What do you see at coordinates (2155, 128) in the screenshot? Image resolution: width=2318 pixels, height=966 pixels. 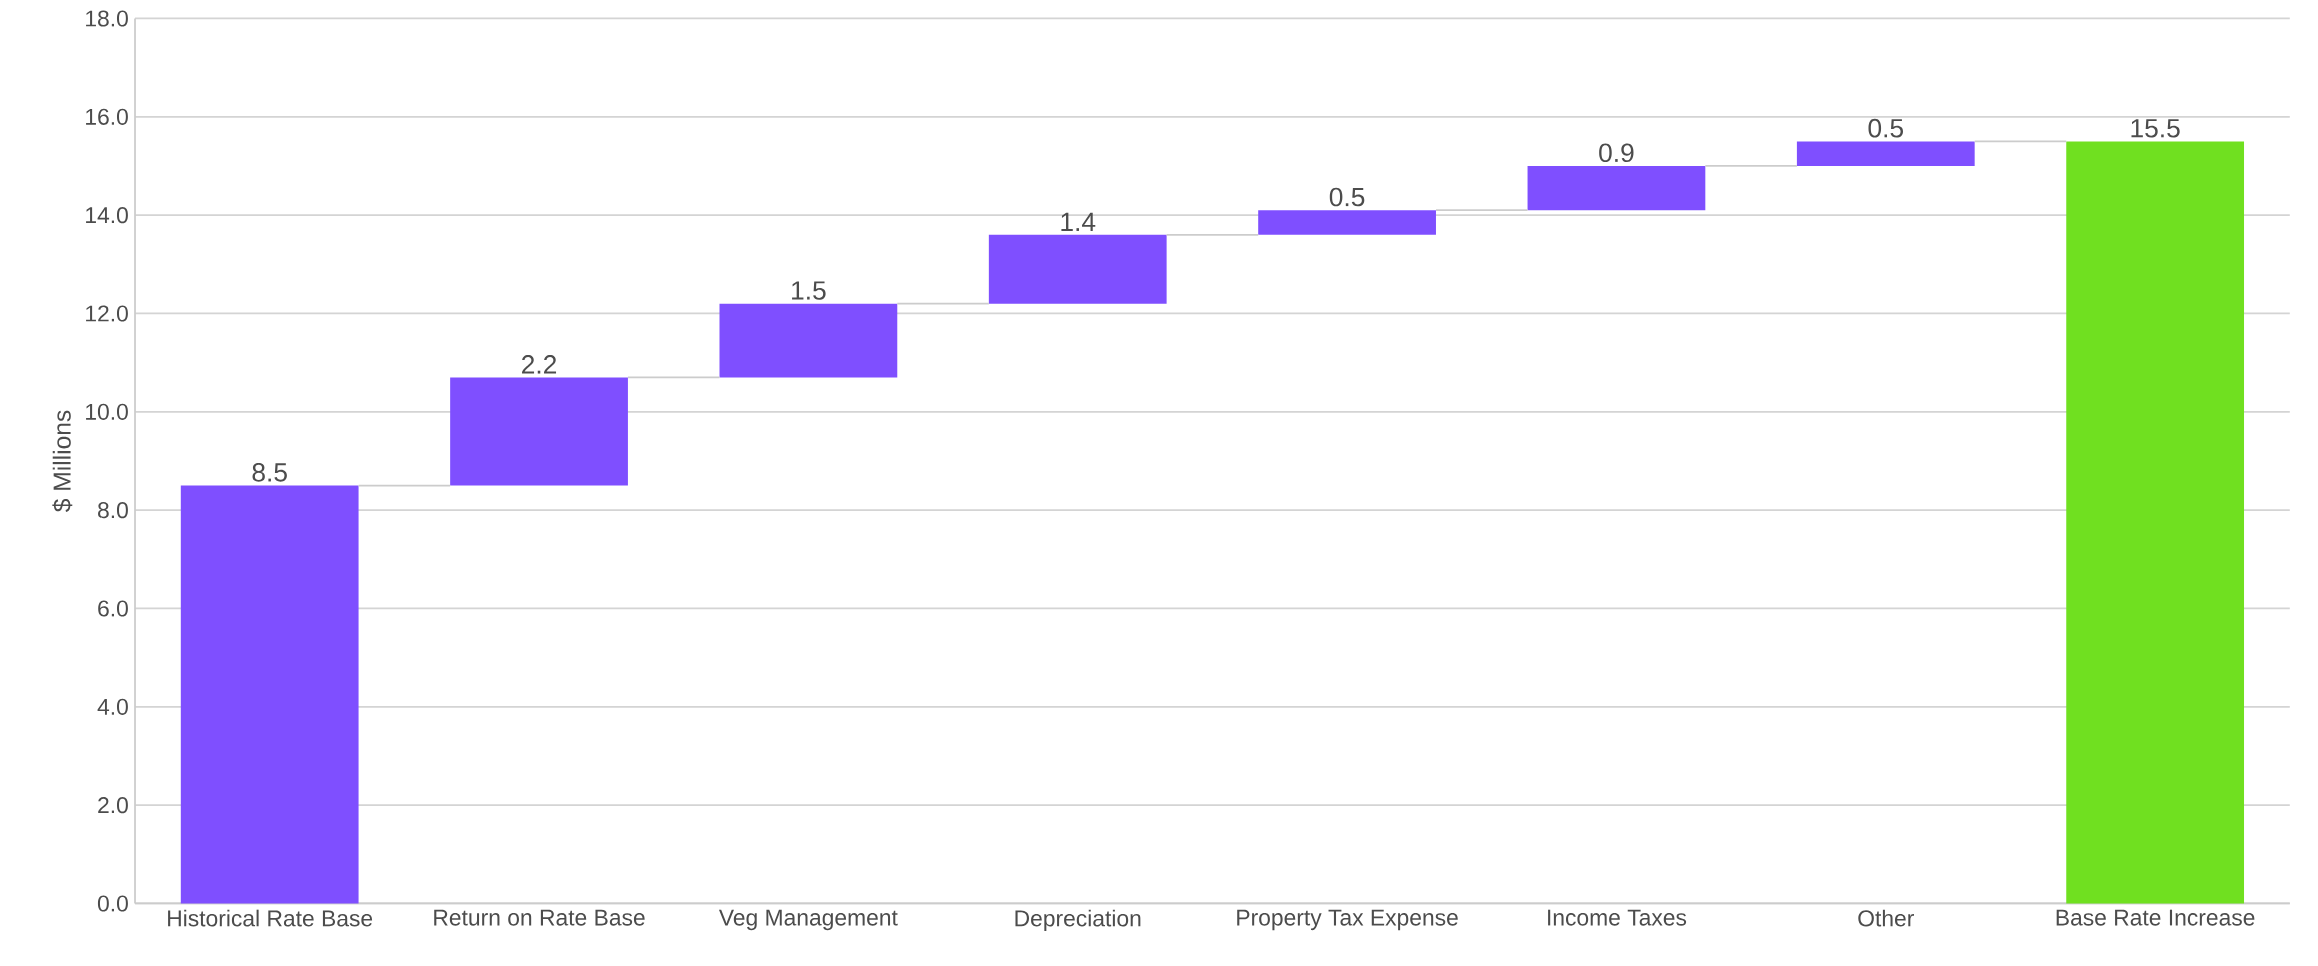 I see `data-label: 15.5` at bounding box center [2155, 128].